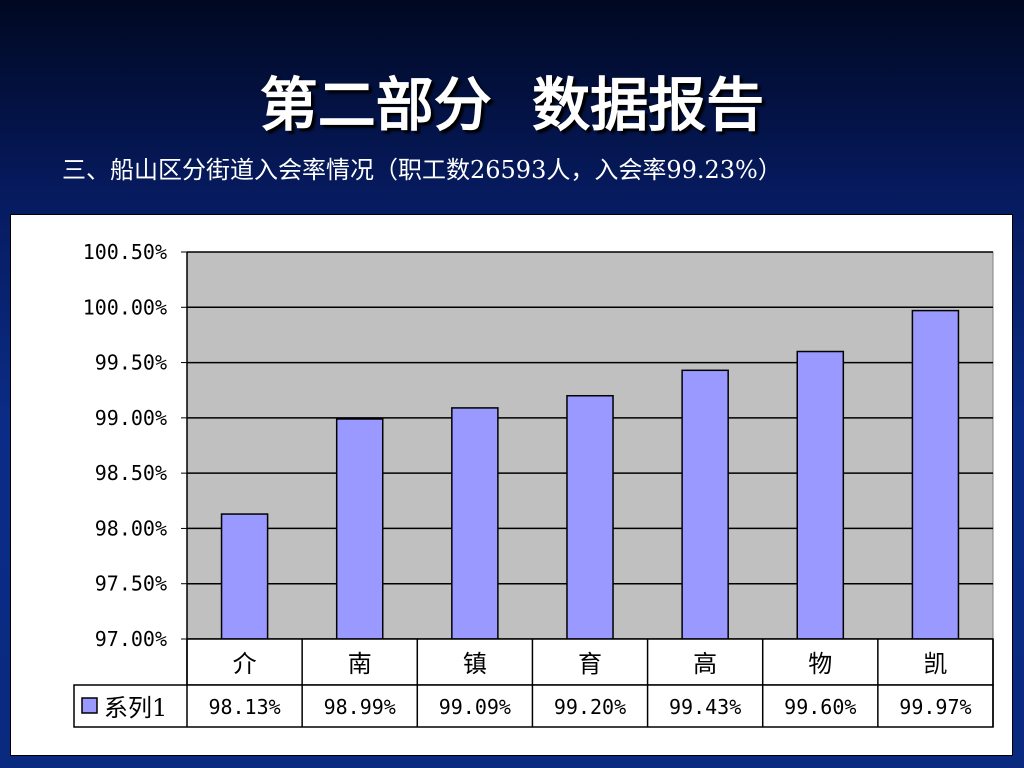 Image resolution: width=1024 pixels, height=768 pixels. I want to click on legend-swatch, so click(89, 705).